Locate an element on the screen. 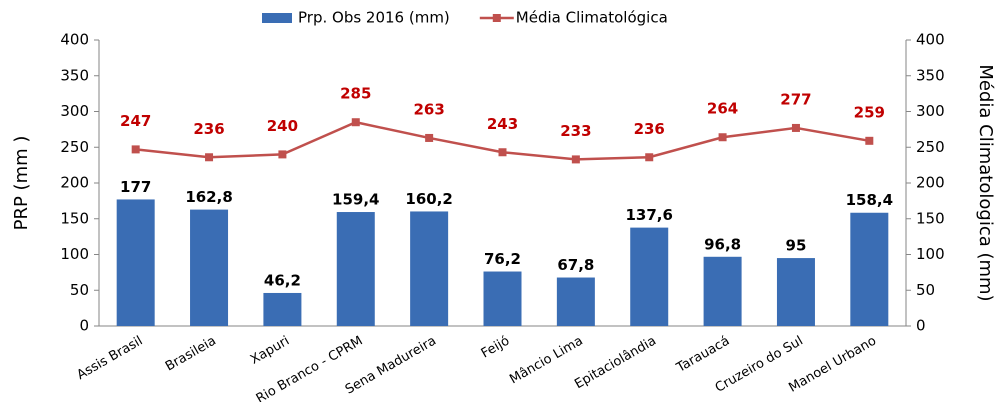 The image size is (1006, 402). y-tick-label: 200 is located at coordinates (74, 183).